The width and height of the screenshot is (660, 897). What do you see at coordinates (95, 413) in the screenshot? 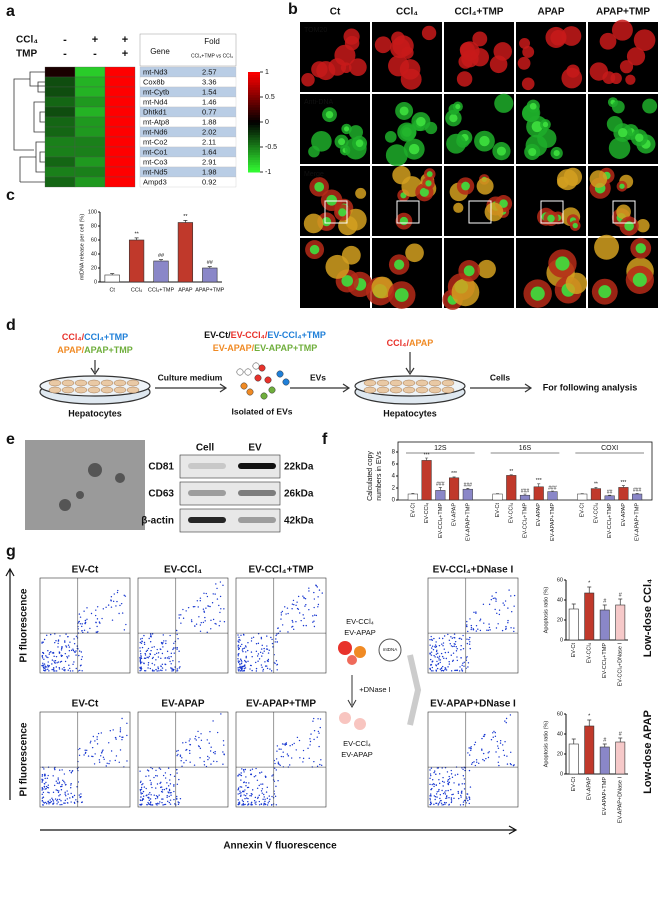
I see `dish-label: Hepatocytes` at bounding box center [95, 413].